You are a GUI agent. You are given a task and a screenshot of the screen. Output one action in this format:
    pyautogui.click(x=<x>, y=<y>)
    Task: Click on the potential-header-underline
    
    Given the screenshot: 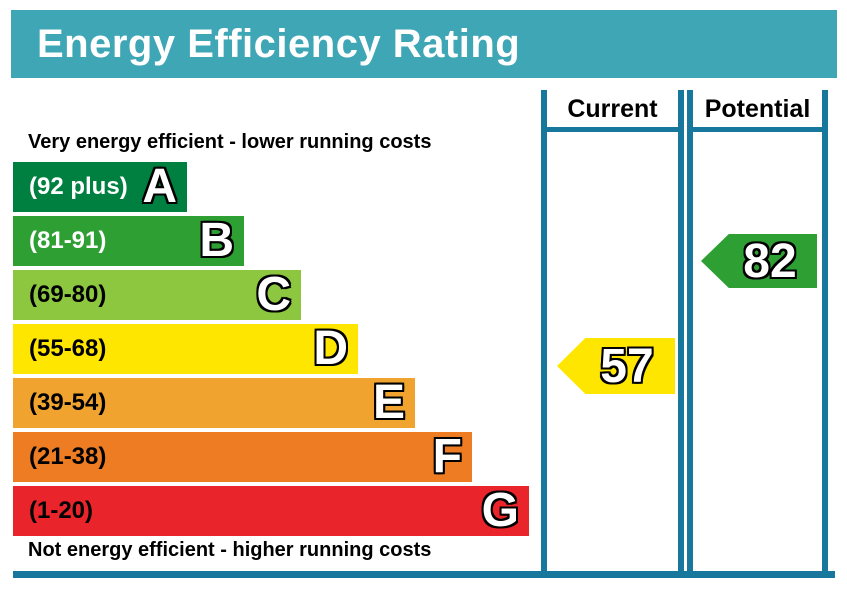 What is the action you would take?
    pyautogui.click(x=757, y=129)
    